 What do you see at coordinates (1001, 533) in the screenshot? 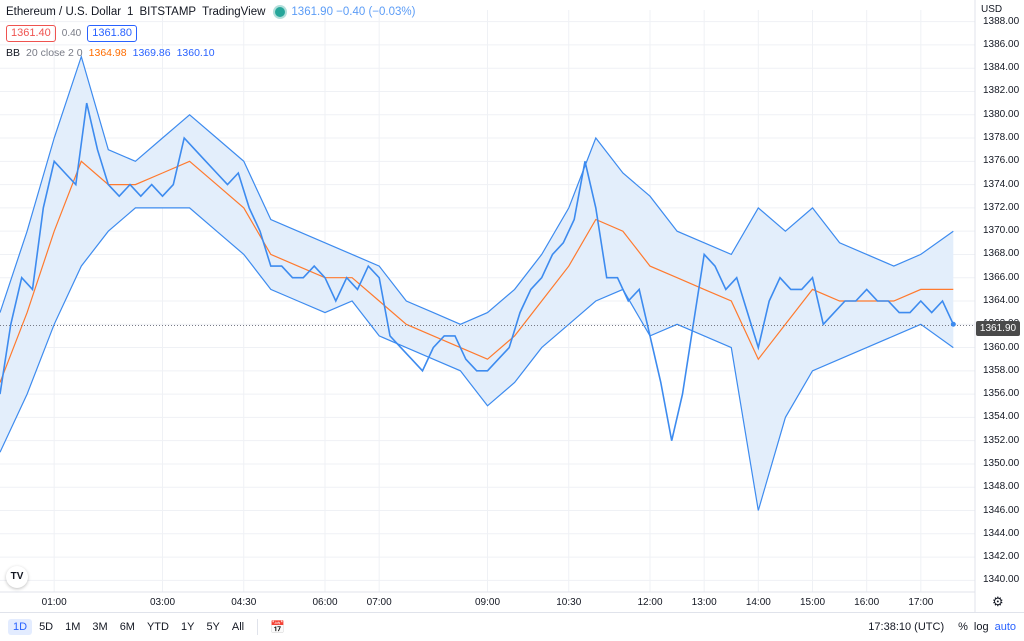
I see `price-tick-label: 1344.00` at bounding box center [1001, 533].